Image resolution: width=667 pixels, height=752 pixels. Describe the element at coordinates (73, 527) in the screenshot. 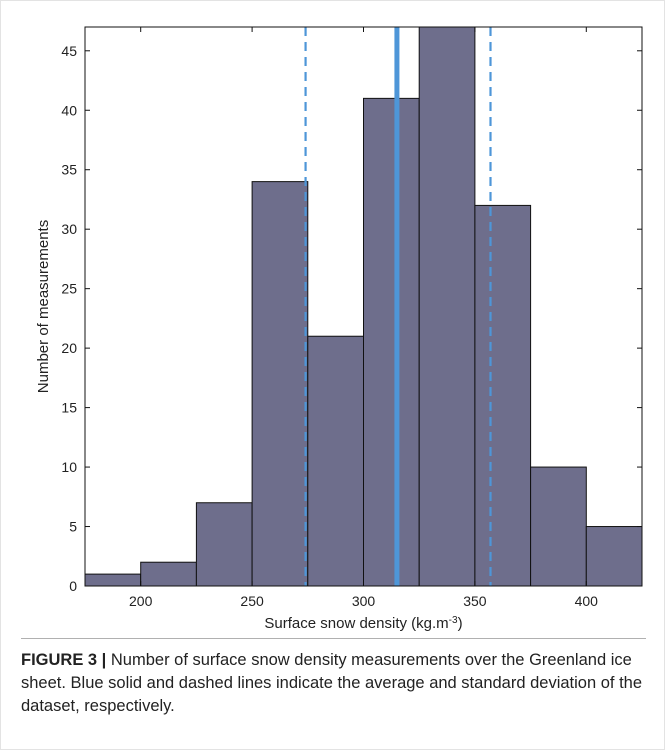

I see `y-tick-label: 5` at that location.